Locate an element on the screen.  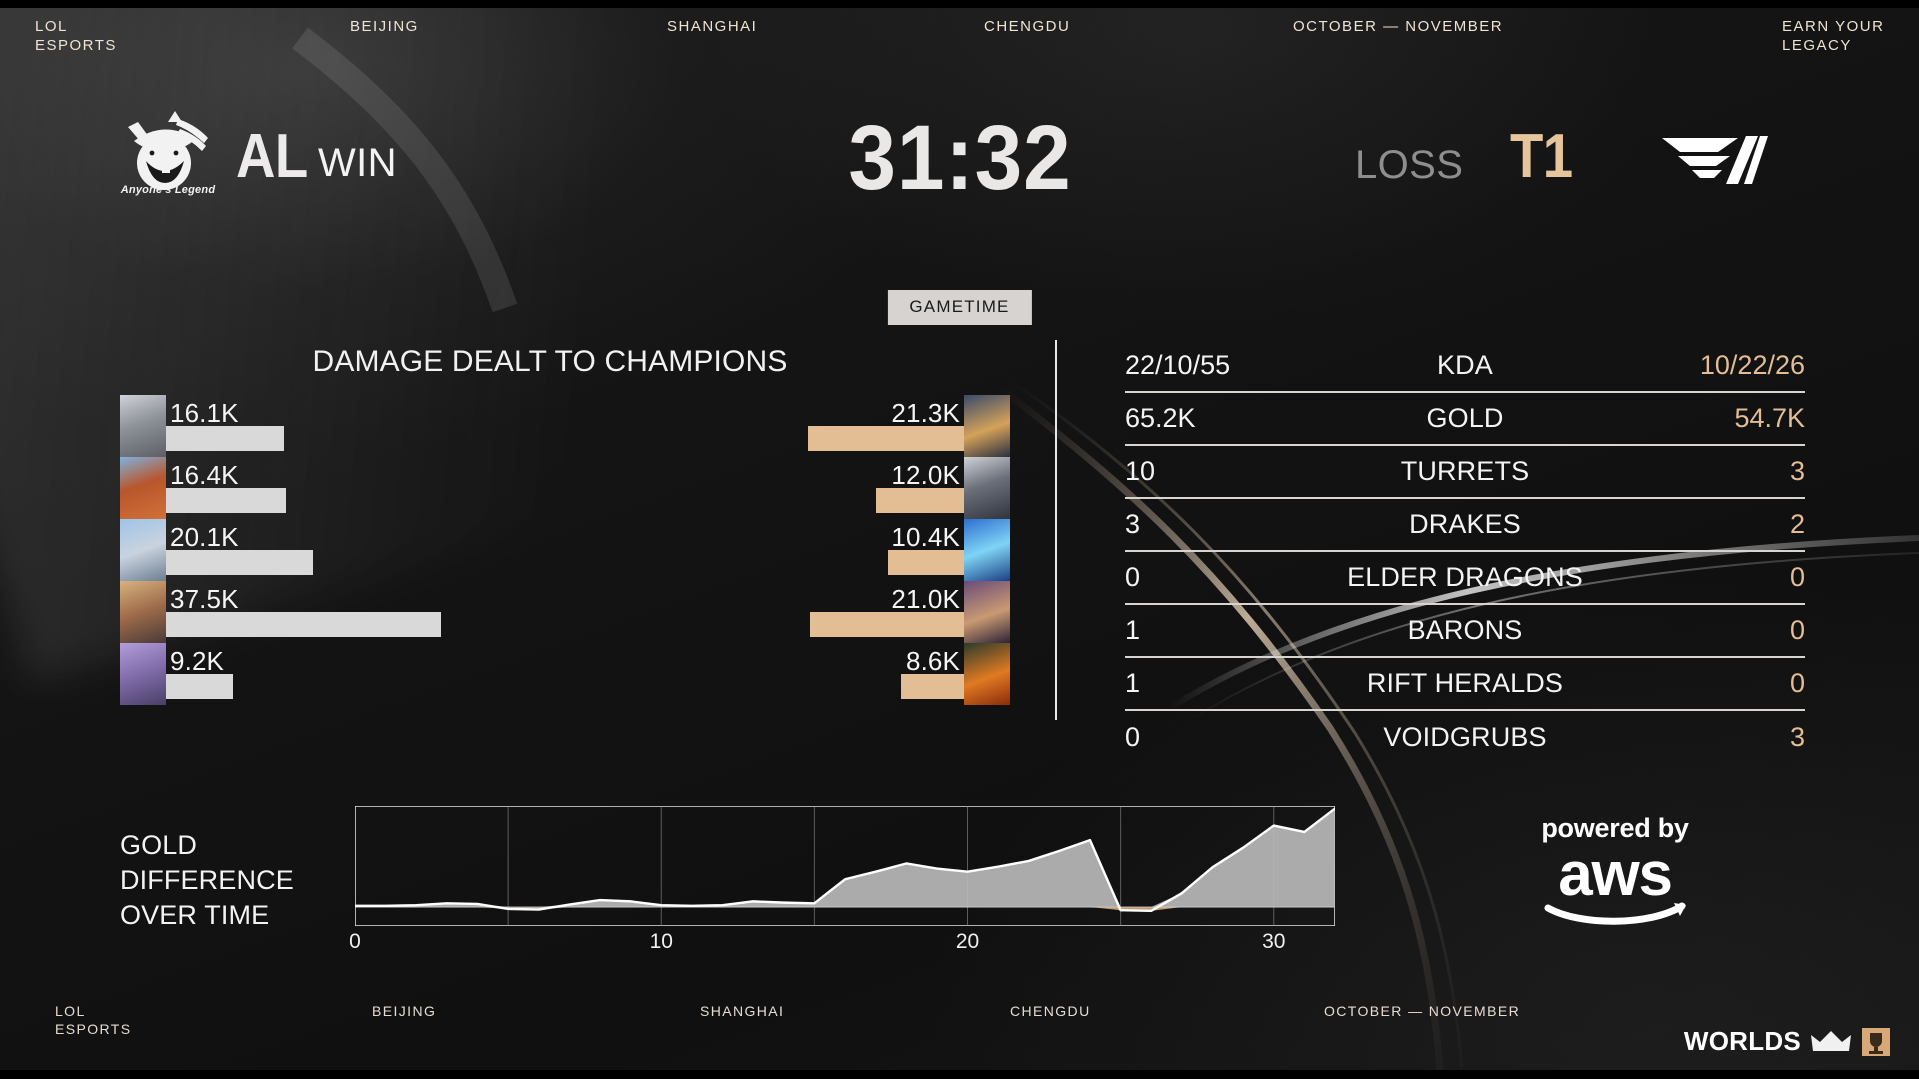
header-brand-line1: LOL is located at coordinates (51, 26).